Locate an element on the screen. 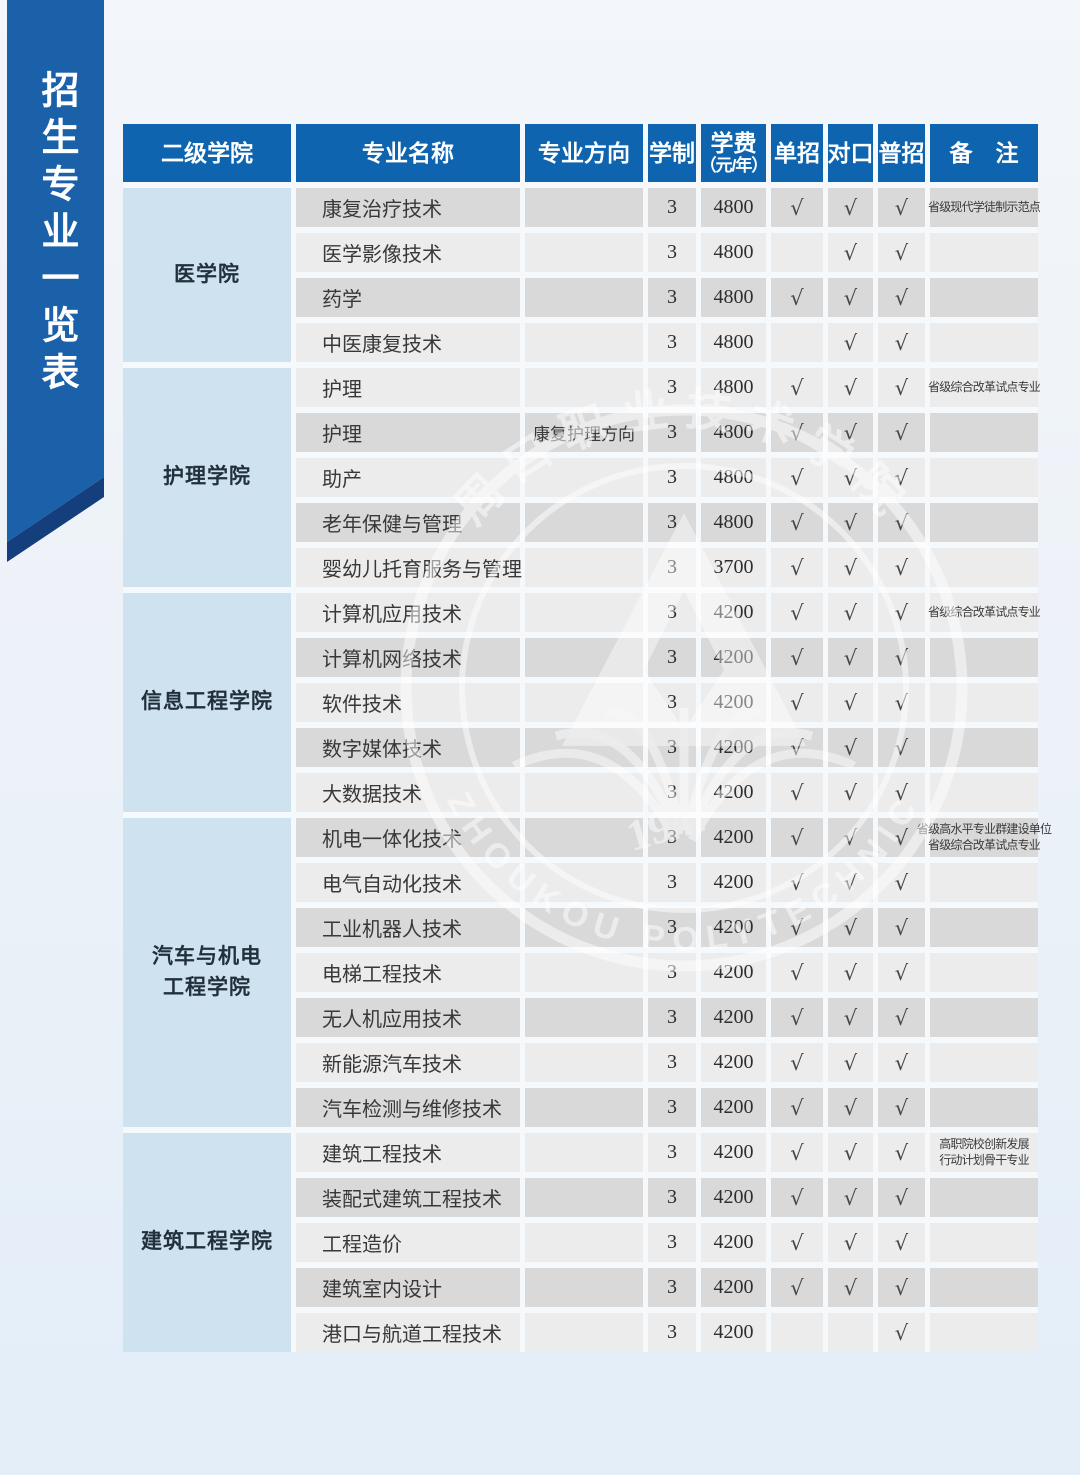  major-row: 护理 康复护理方向 3 4800 √ √ √ is located at coordinates (667, 432).